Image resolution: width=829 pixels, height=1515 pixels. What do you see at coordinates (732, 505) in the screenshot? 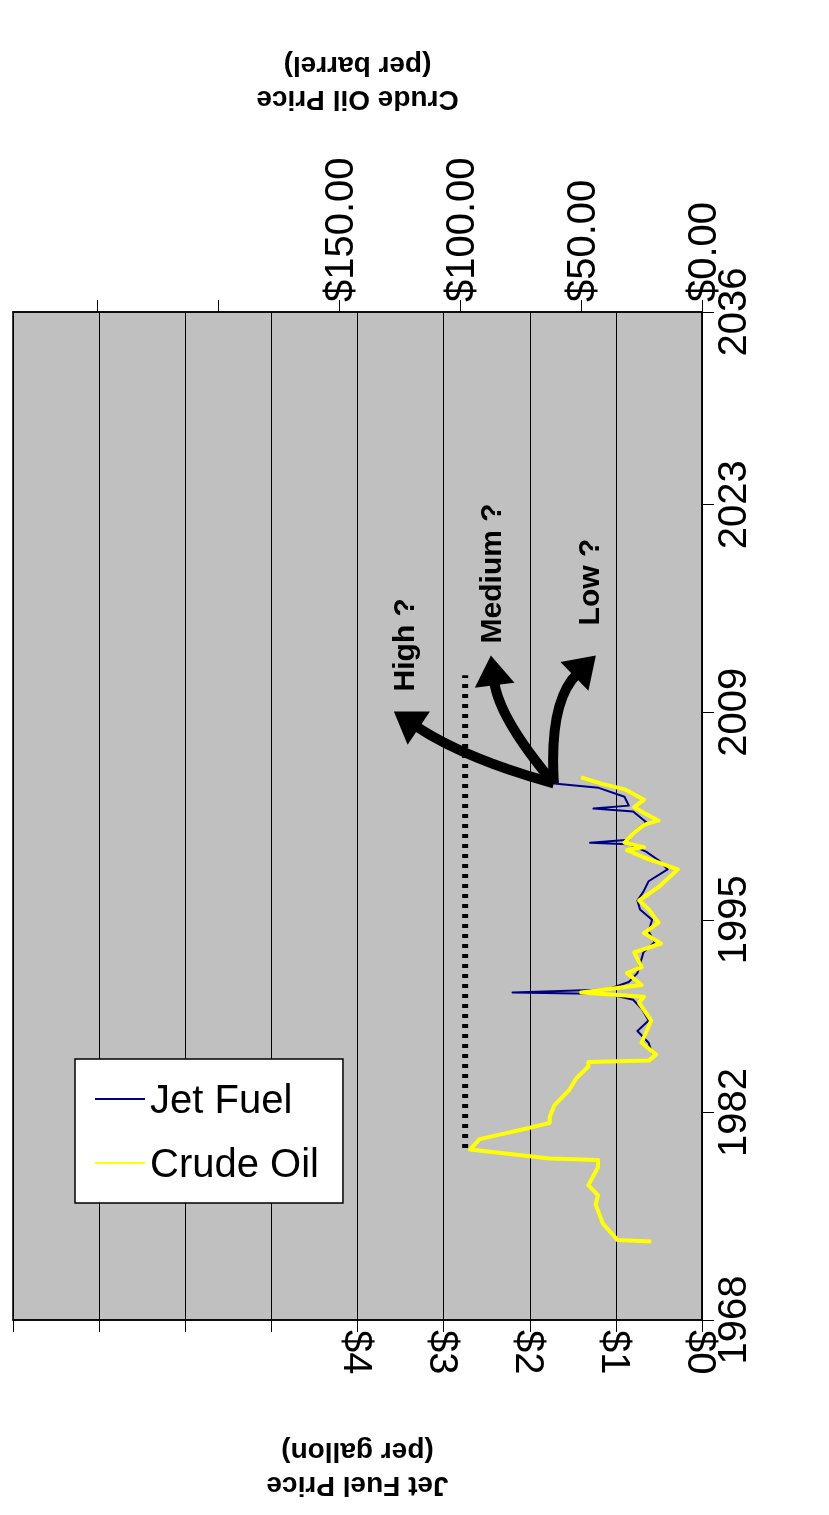
I see `y-tick-label: 2023` at bounding box center [732, 505].